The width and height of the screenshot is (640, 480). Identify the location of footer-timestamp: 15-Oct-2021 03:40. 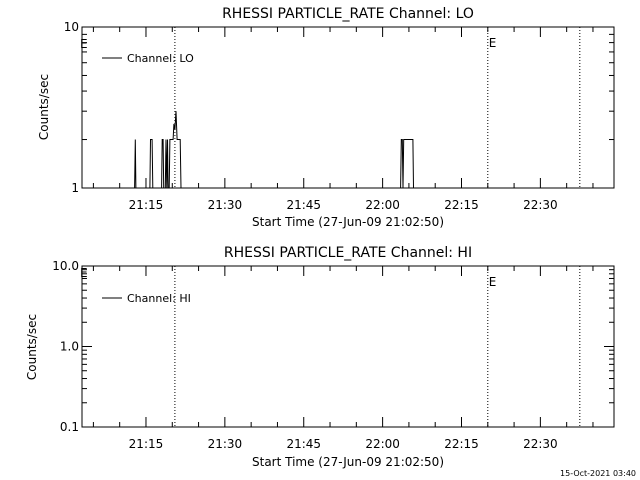
(598, 473).